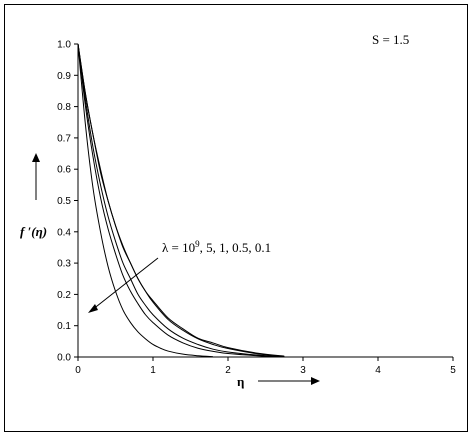  What do you see at coordinates (64, 138) in the screenshot?
I see `y-tick-label: 0.7` at bounding box center [64, 138].